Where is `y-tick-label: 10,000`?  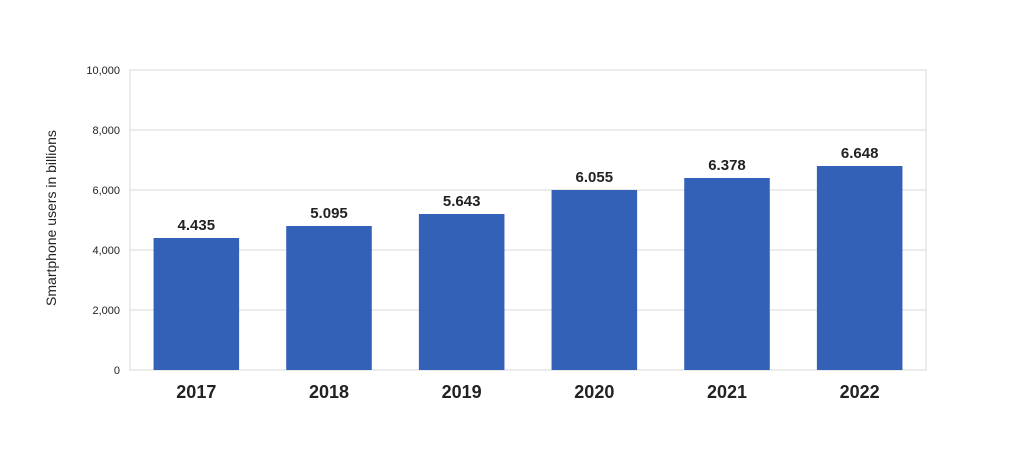
y-tick-label: 10,000 is located at coordinates (103, 71).